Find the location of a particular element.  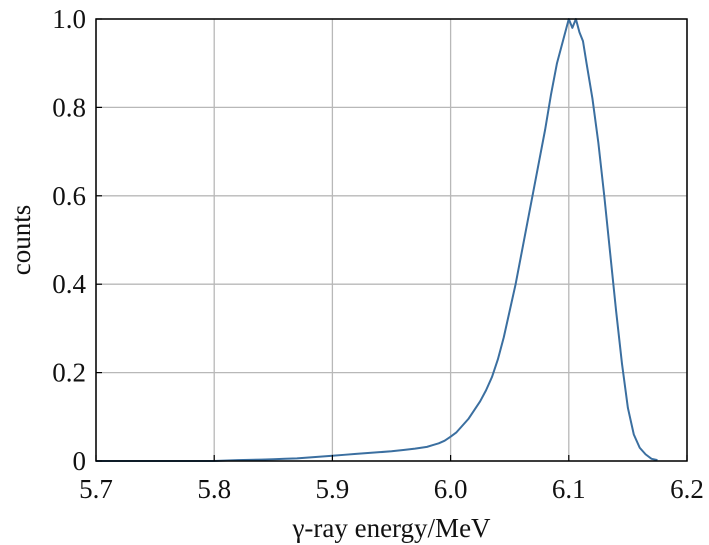

y-axis-ticks: 0 0.2 0.4 0.6 0.8 1.0 is located at coordinates (77, 240).